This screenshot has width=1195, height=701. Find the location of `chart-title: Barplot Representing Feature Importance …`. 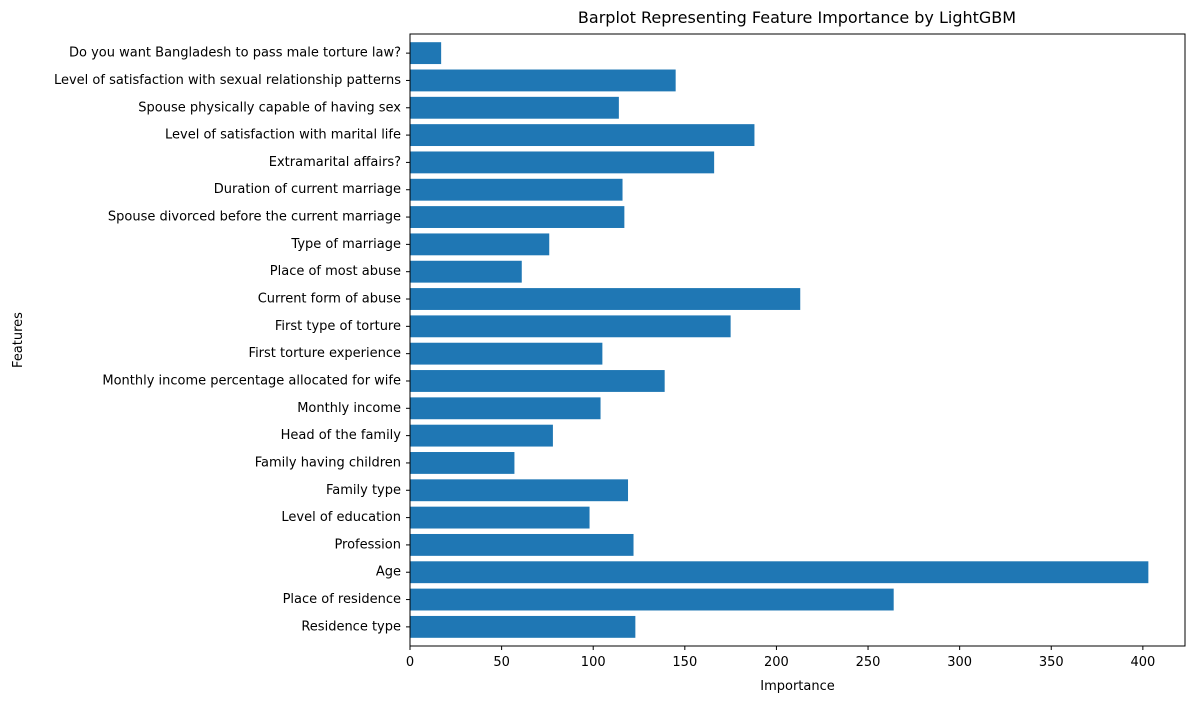

chart-title: Barplot Representing Feature Importance … is located at coordinates (797, 17).